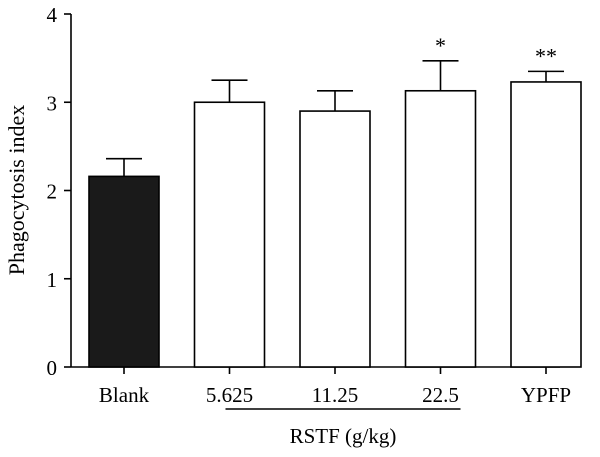 This screenshot has height=457, width=600. I want to click on y-tick-label: 2, so click(52, 192).